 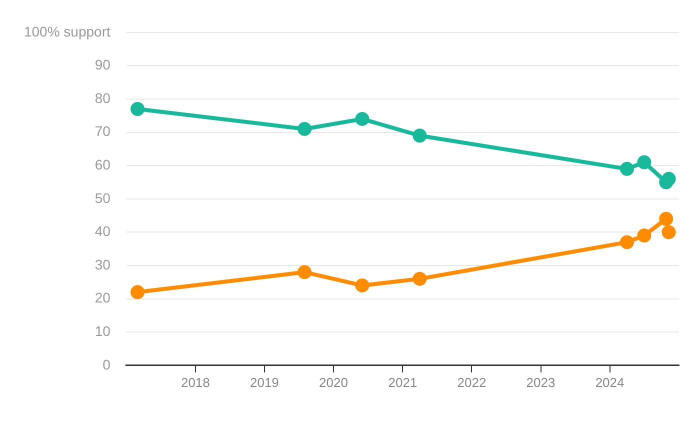 What do you see at coordinates (333, 382) in the screenshot?
I see `x-tick-label: 2020` at bounding box center [333, 382].